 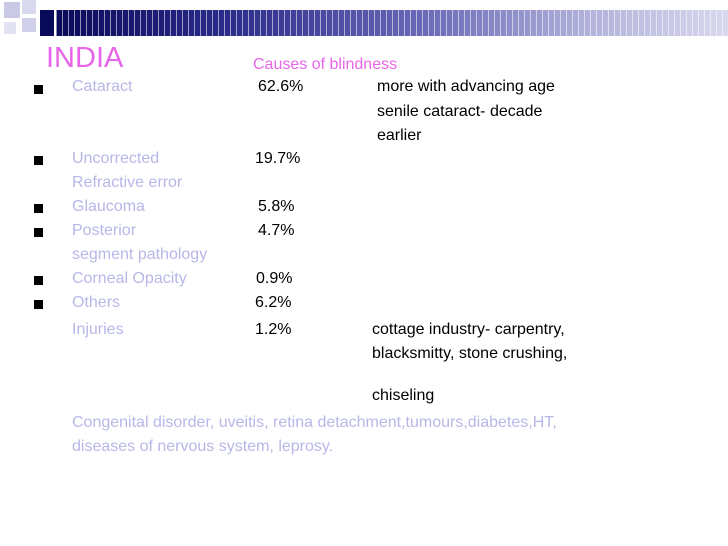 I want to click on cause-value-corneal: 0.9%, so click(x=274, y=278).